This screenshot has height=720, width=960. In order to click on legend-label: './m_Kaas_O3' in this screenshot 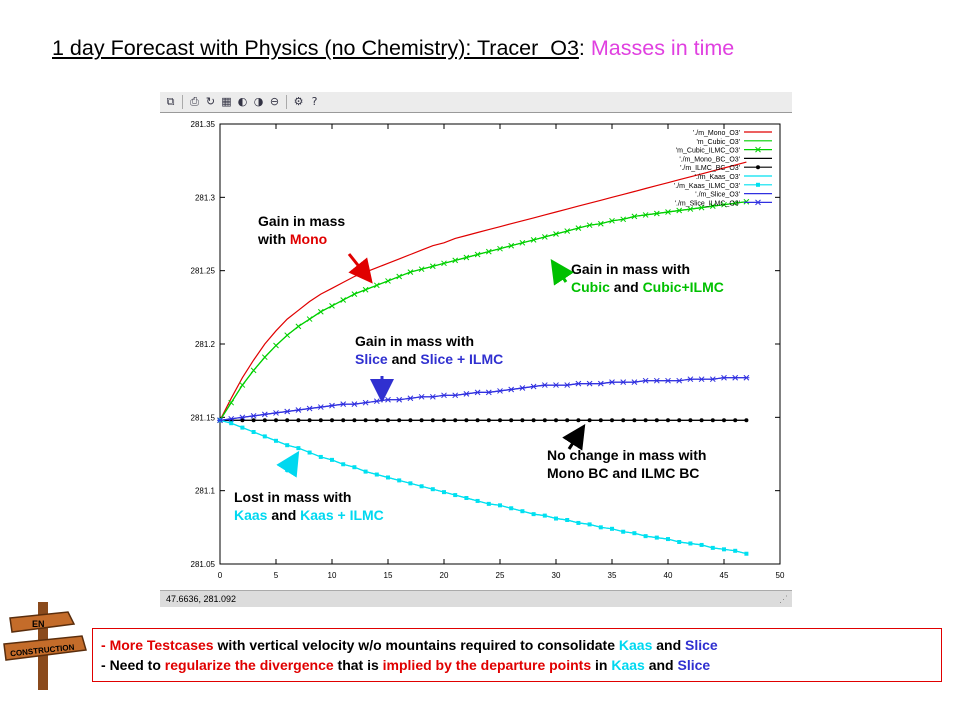, I will do `click(717, 177)`.